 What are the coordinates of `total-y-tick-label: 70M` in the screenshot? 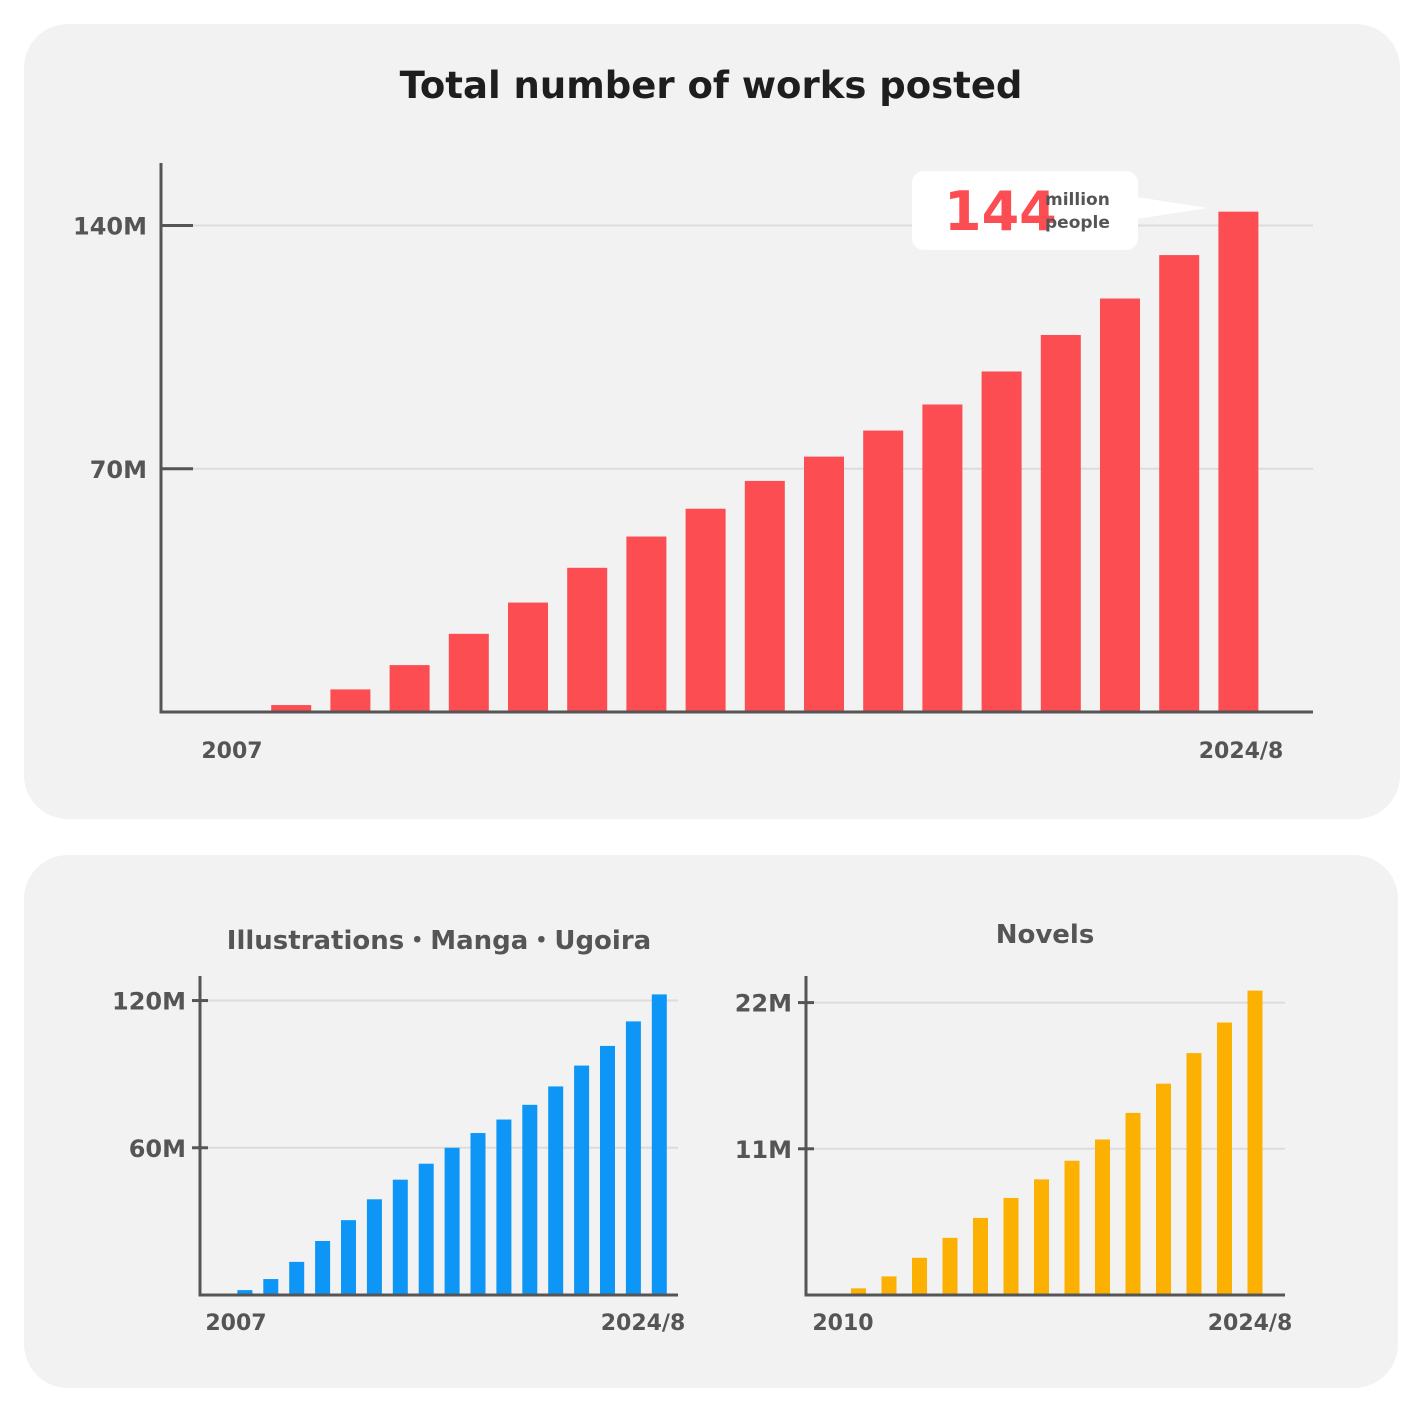 It's located at (118, 470).